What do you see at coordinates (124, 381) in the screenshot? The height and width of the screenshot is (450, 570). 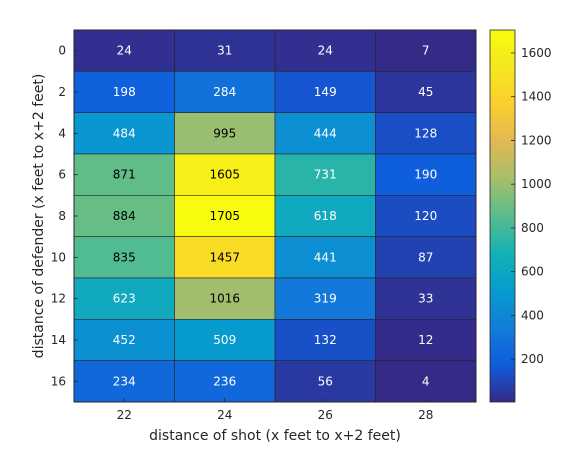 I see `cell-value-label: 234` at bounding box center [124, 381].